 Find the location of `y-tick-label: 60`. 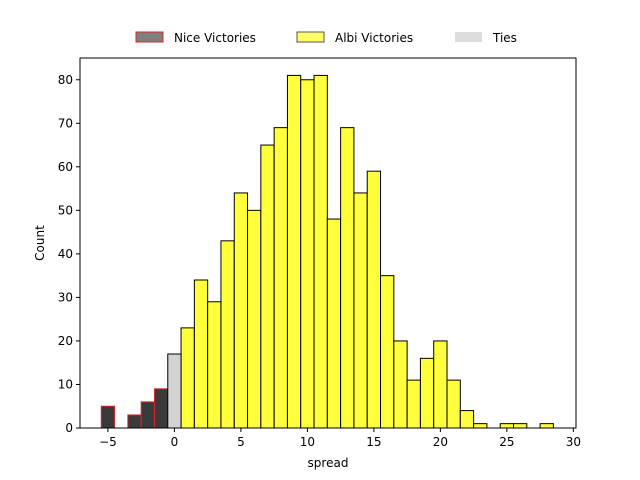

y-tick-label: 60 is located at coordinates (65, 167).